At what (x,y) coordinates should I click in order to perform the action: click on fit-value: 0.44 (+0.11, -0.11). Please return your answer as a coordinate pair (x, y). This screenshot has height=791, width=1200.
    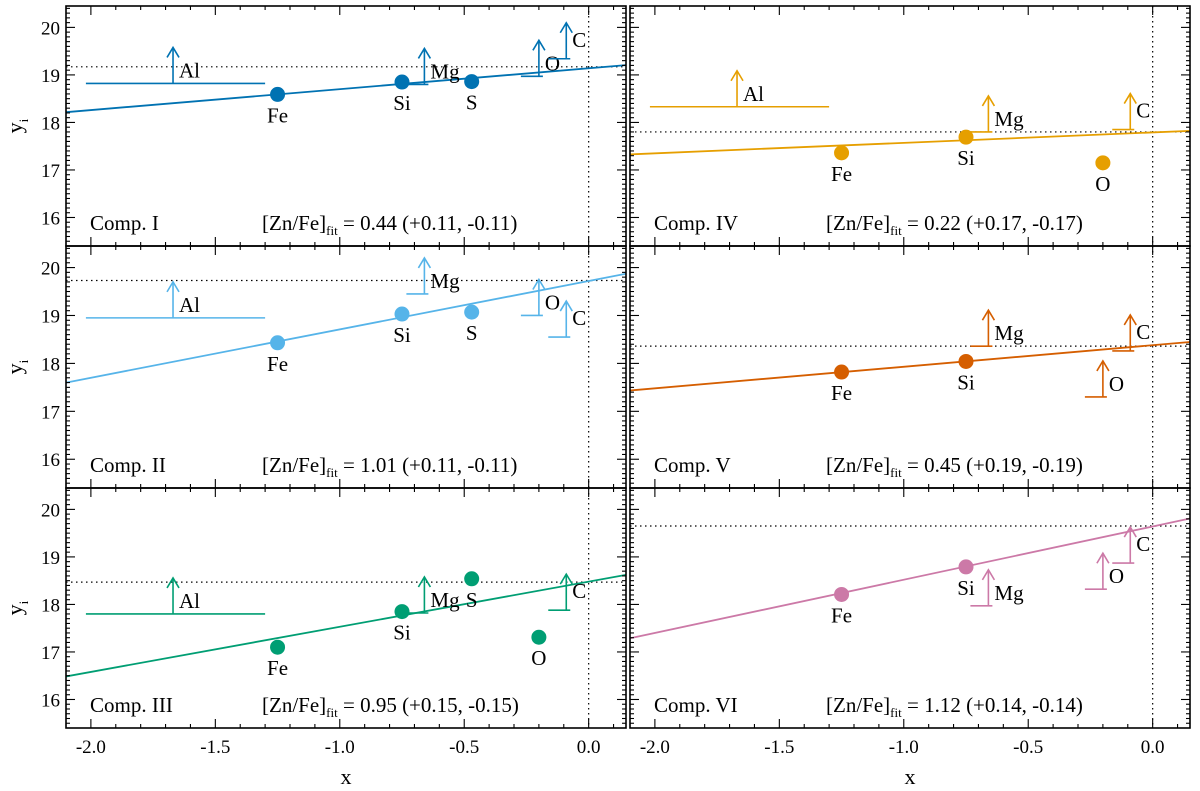
    Looking at the image, I should click on (438, 223).